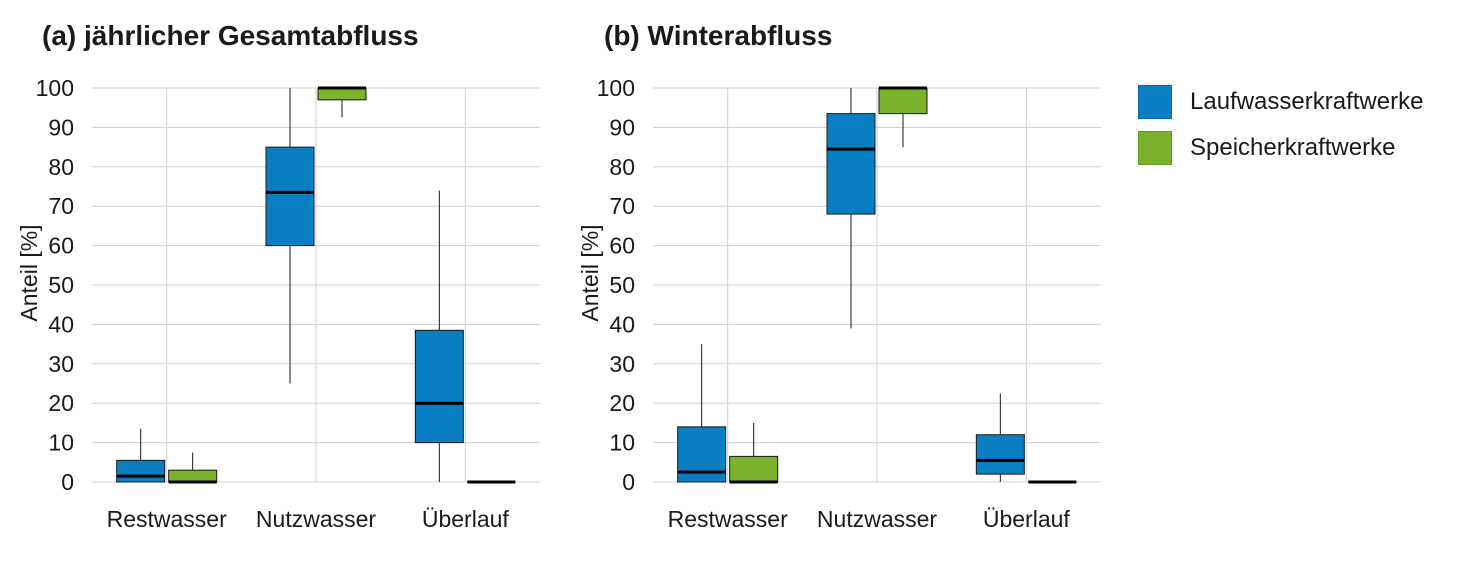  What do you see at coordinates (1293, 147) in the screenshot?
I see `legend-label: Speicherkraftwerke` at bounding box center [1293, 147].